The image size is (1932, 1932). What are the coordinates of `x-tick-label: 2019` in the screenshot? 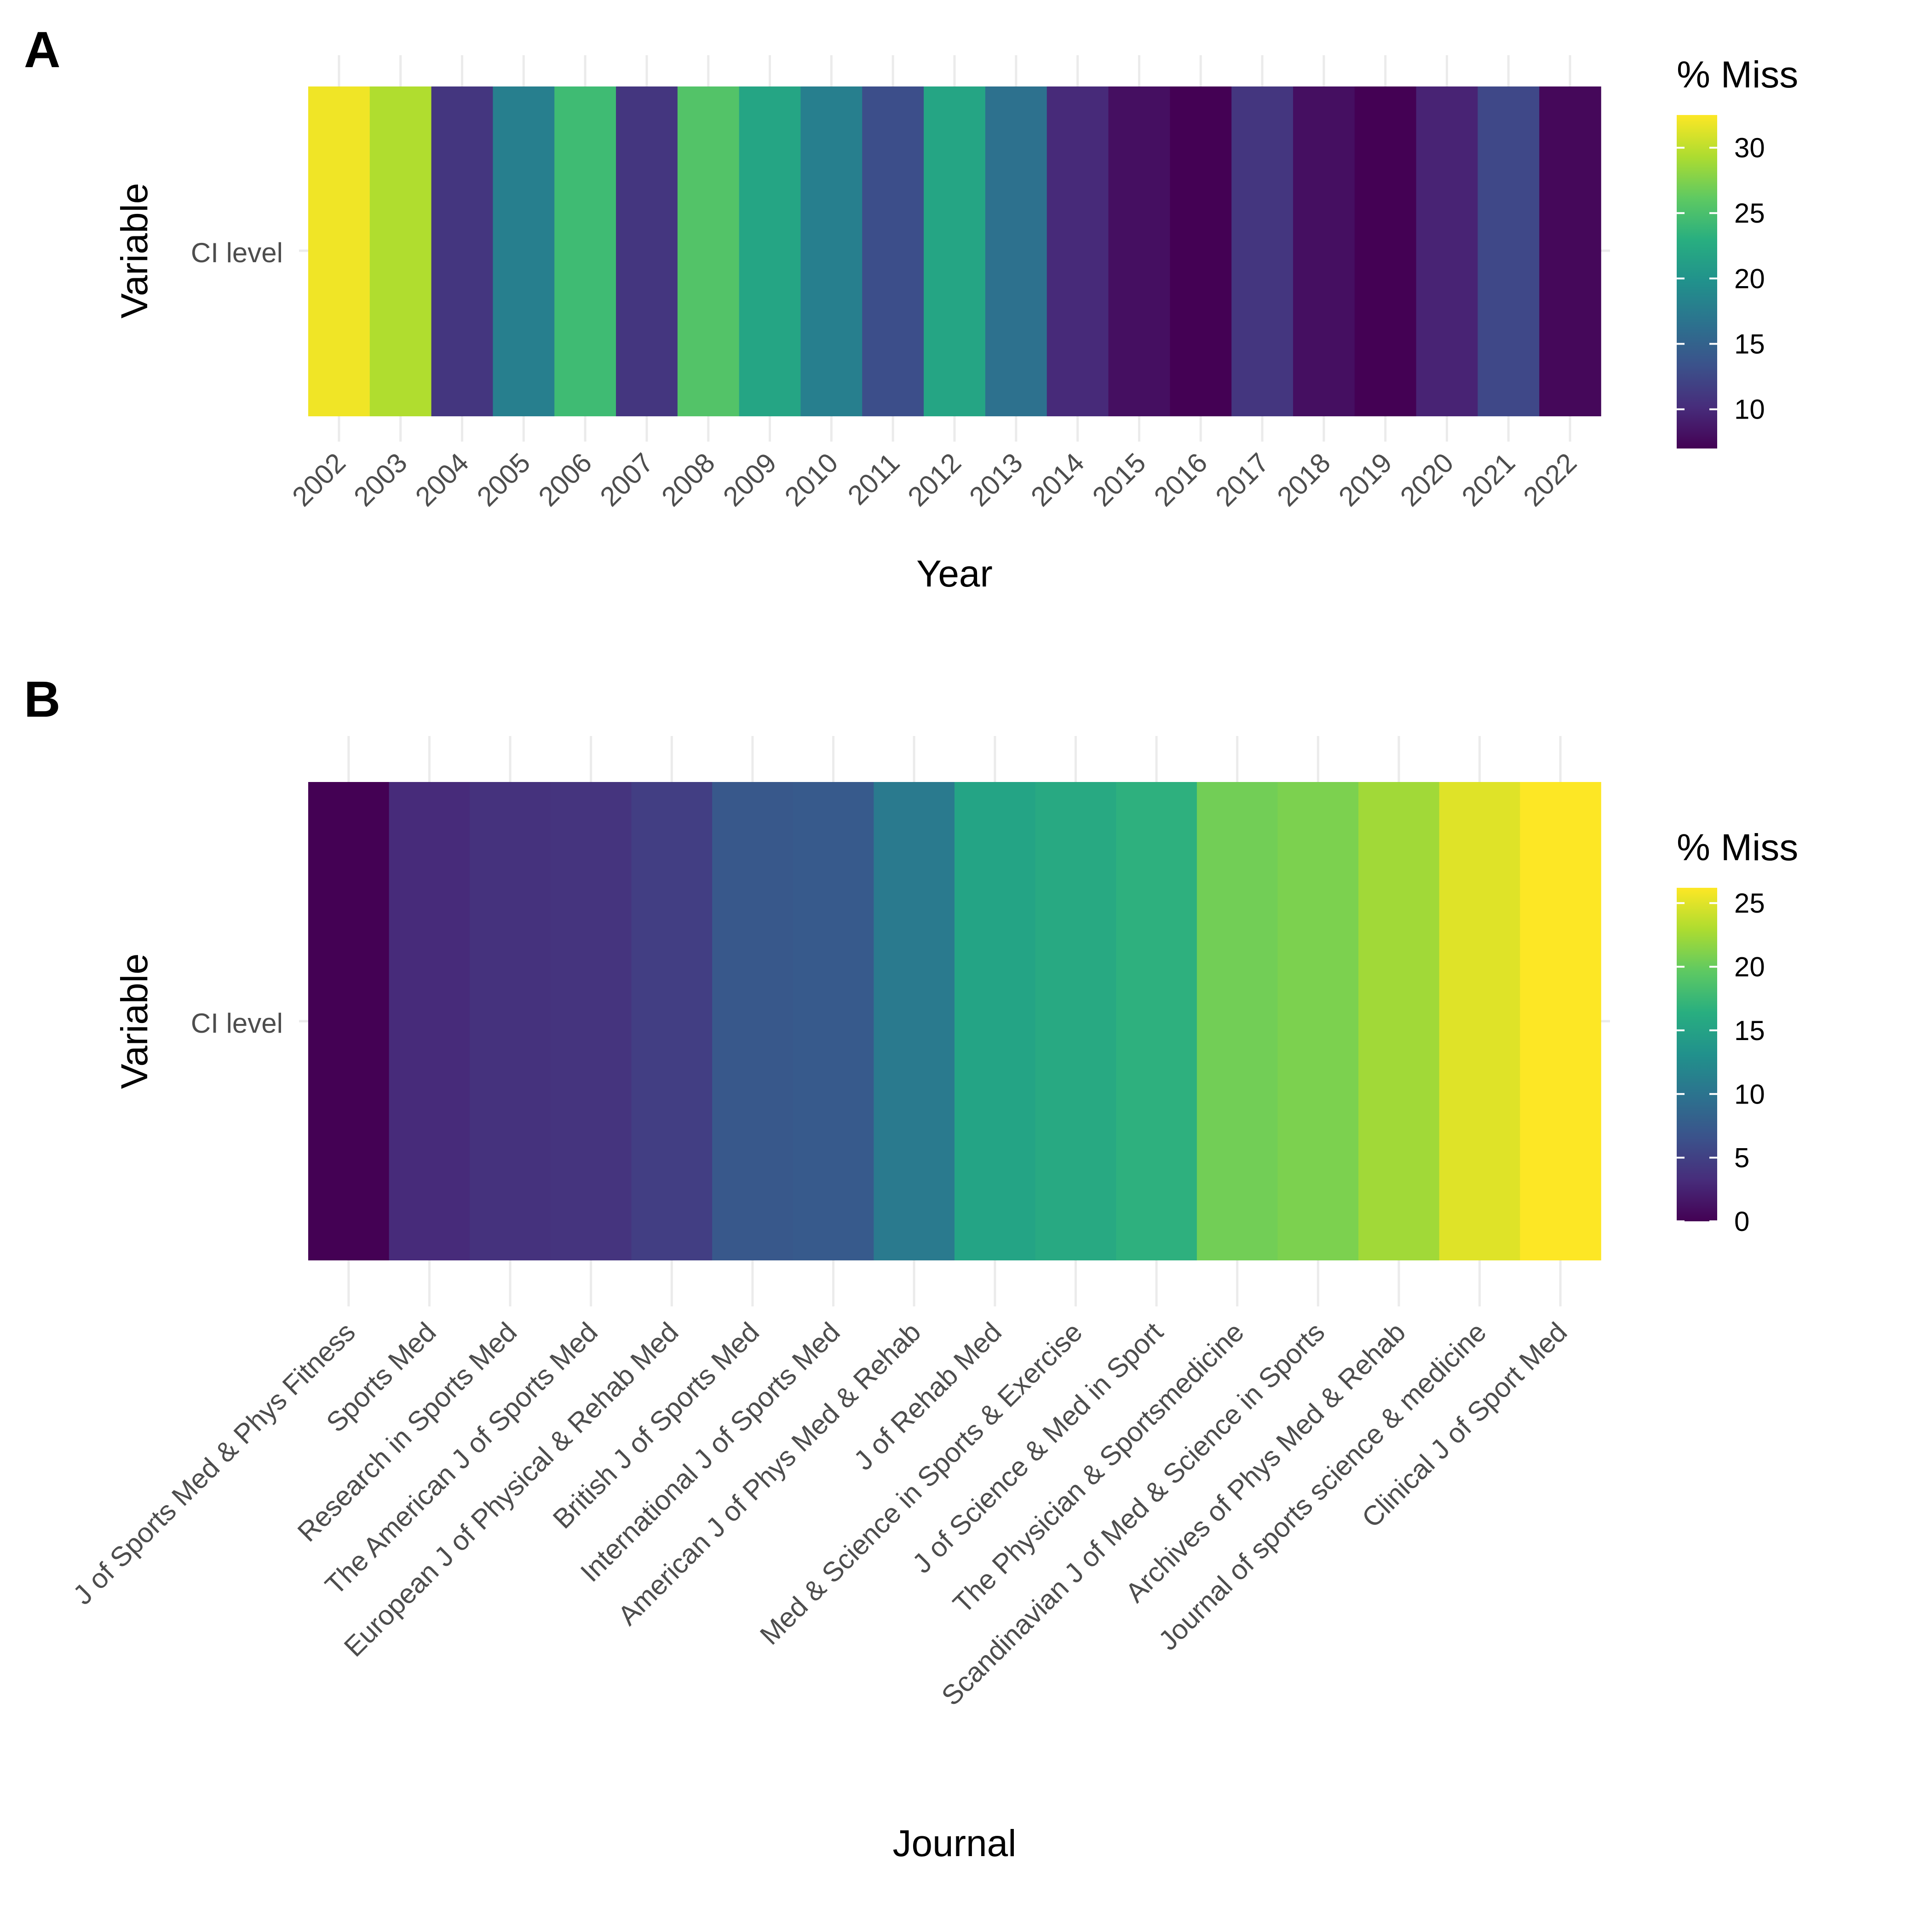 It's located at (1365, 479).